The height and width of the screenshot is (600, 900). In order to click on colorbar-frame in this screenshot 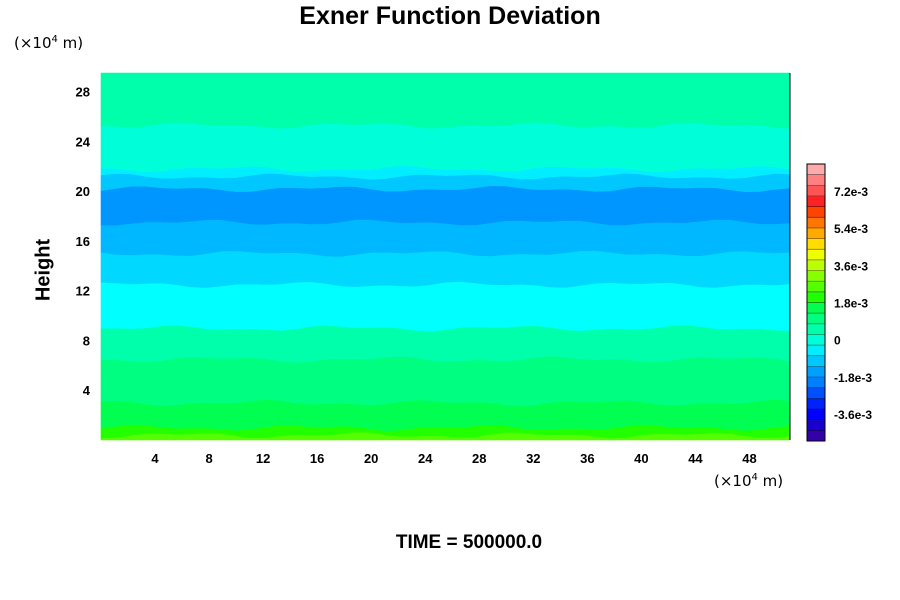, I will do `click(816, 302)`.